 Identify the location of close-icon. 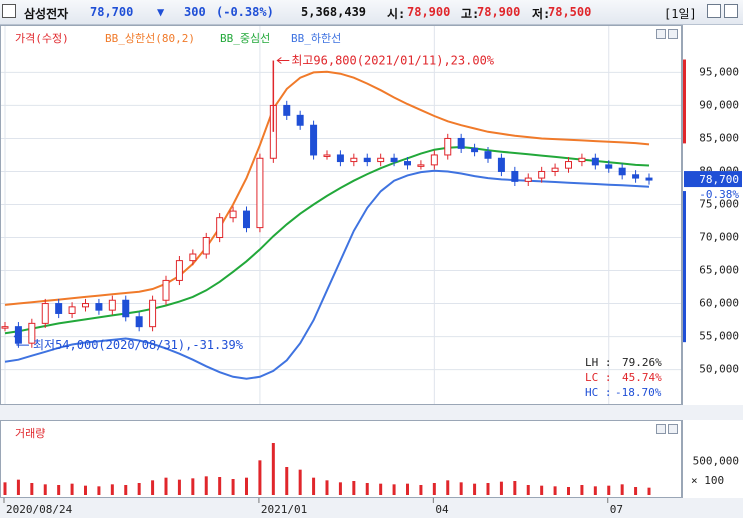
(731, 11).